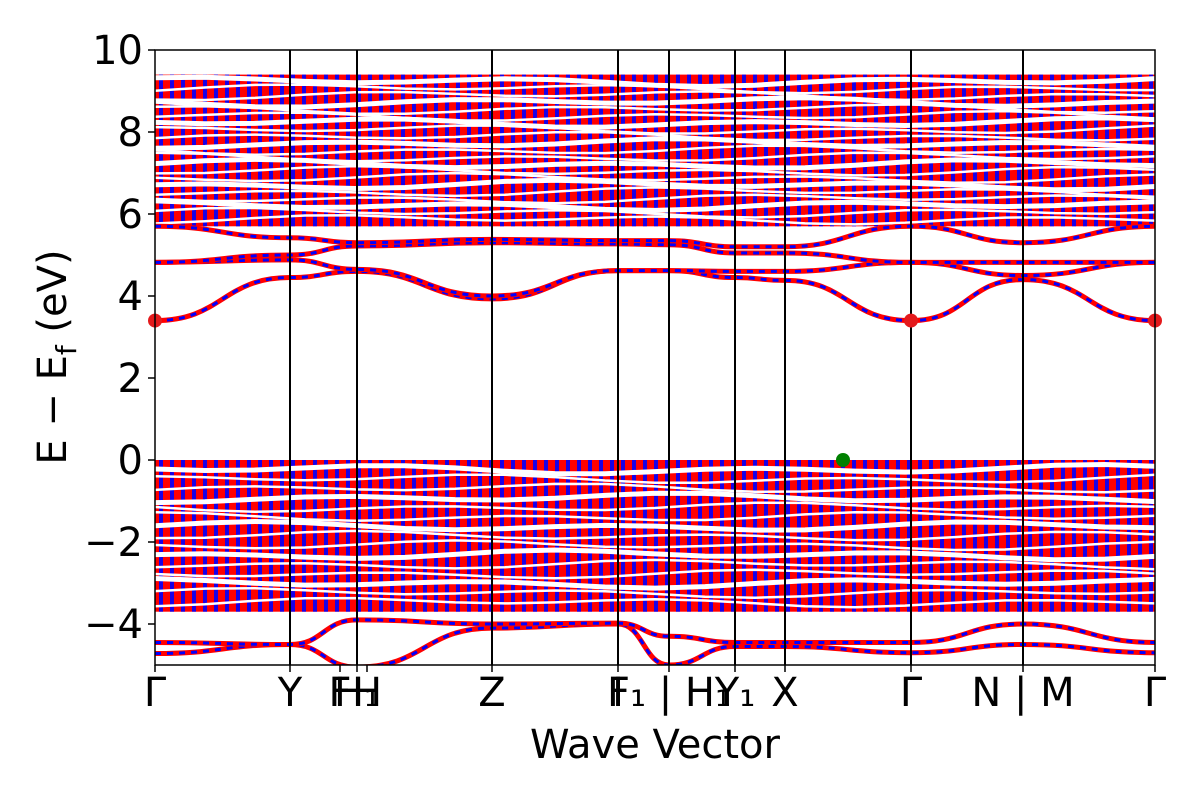  Describe the element at coordinates (53, 297) in the screenshot. I see `y-axis-title-unit: (eV)` at that location.